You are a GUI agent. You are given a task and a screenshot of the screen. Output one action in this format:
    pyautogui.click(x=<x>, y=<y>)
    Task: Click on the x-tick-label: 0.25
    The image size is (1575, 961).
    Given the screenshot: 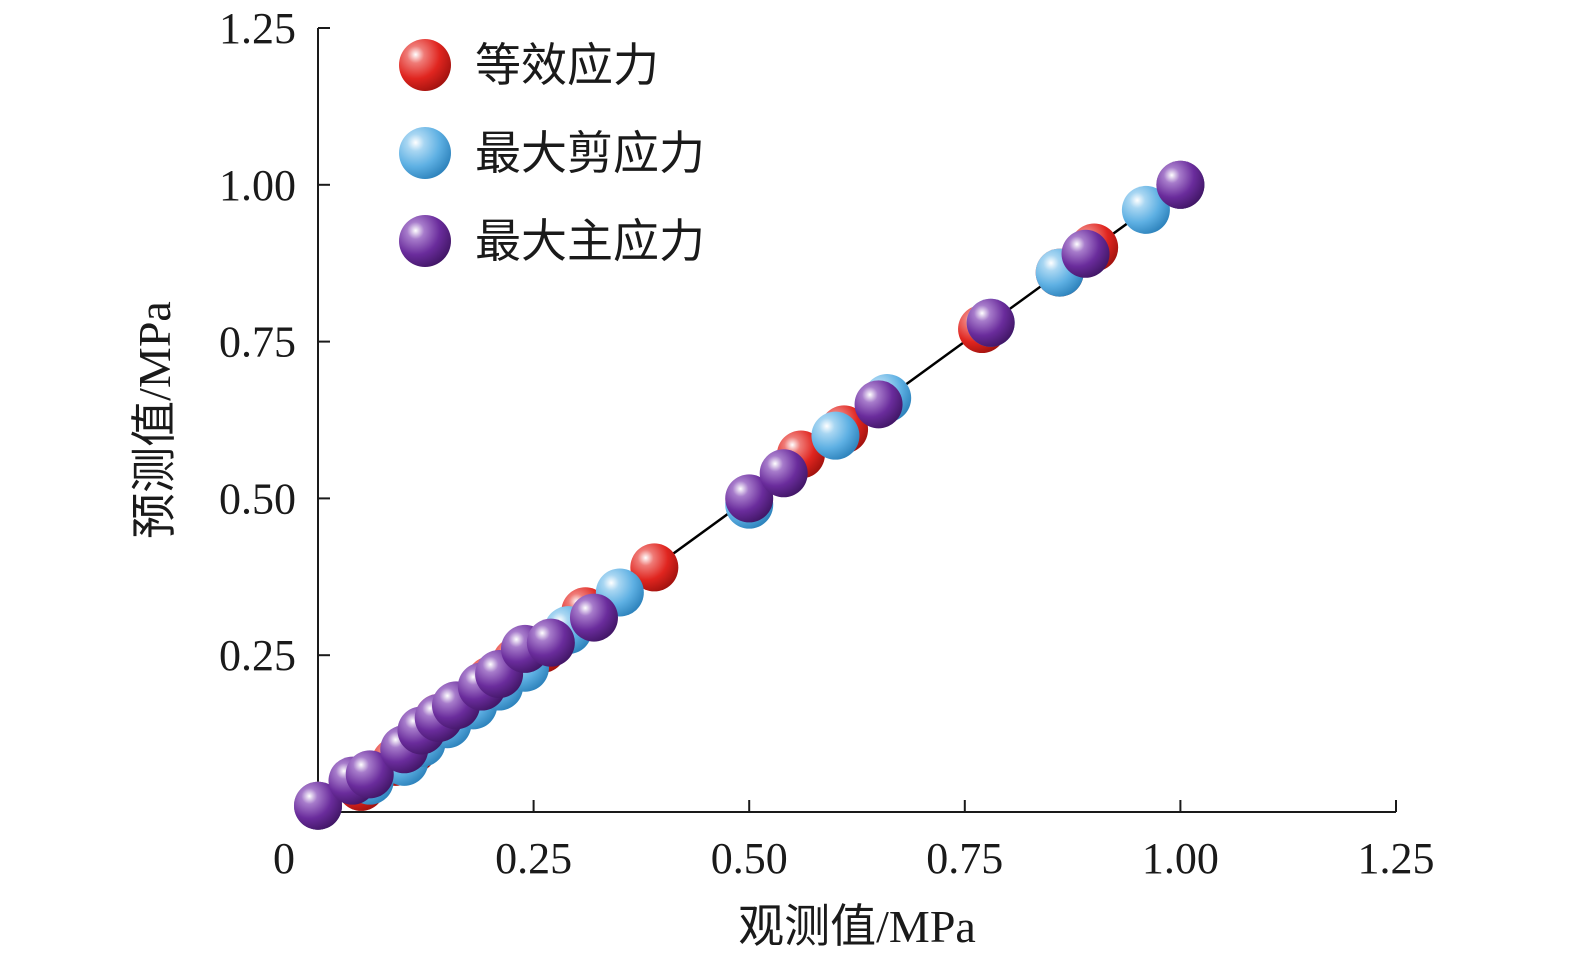 What is the action you would take?
    pyautogui.click(x=533, y=858)
    